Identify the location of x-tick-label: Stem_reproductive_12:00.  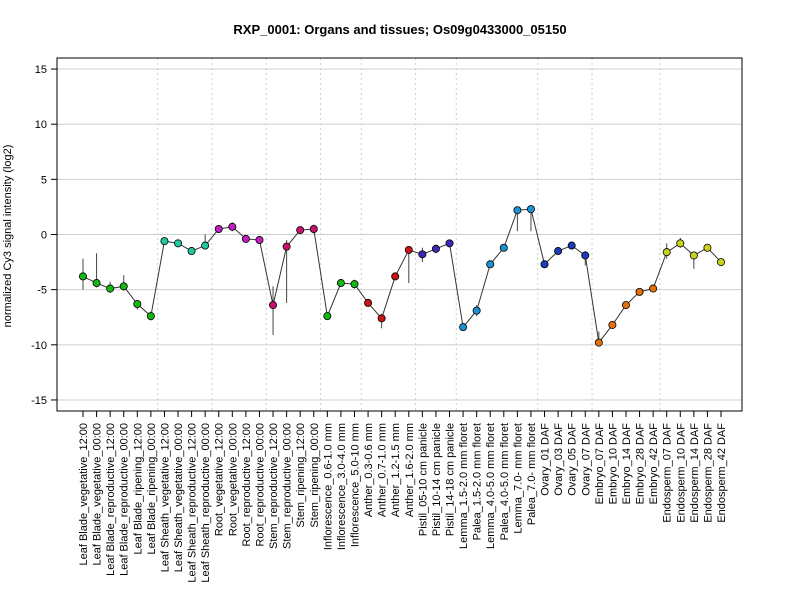
(274, 486).